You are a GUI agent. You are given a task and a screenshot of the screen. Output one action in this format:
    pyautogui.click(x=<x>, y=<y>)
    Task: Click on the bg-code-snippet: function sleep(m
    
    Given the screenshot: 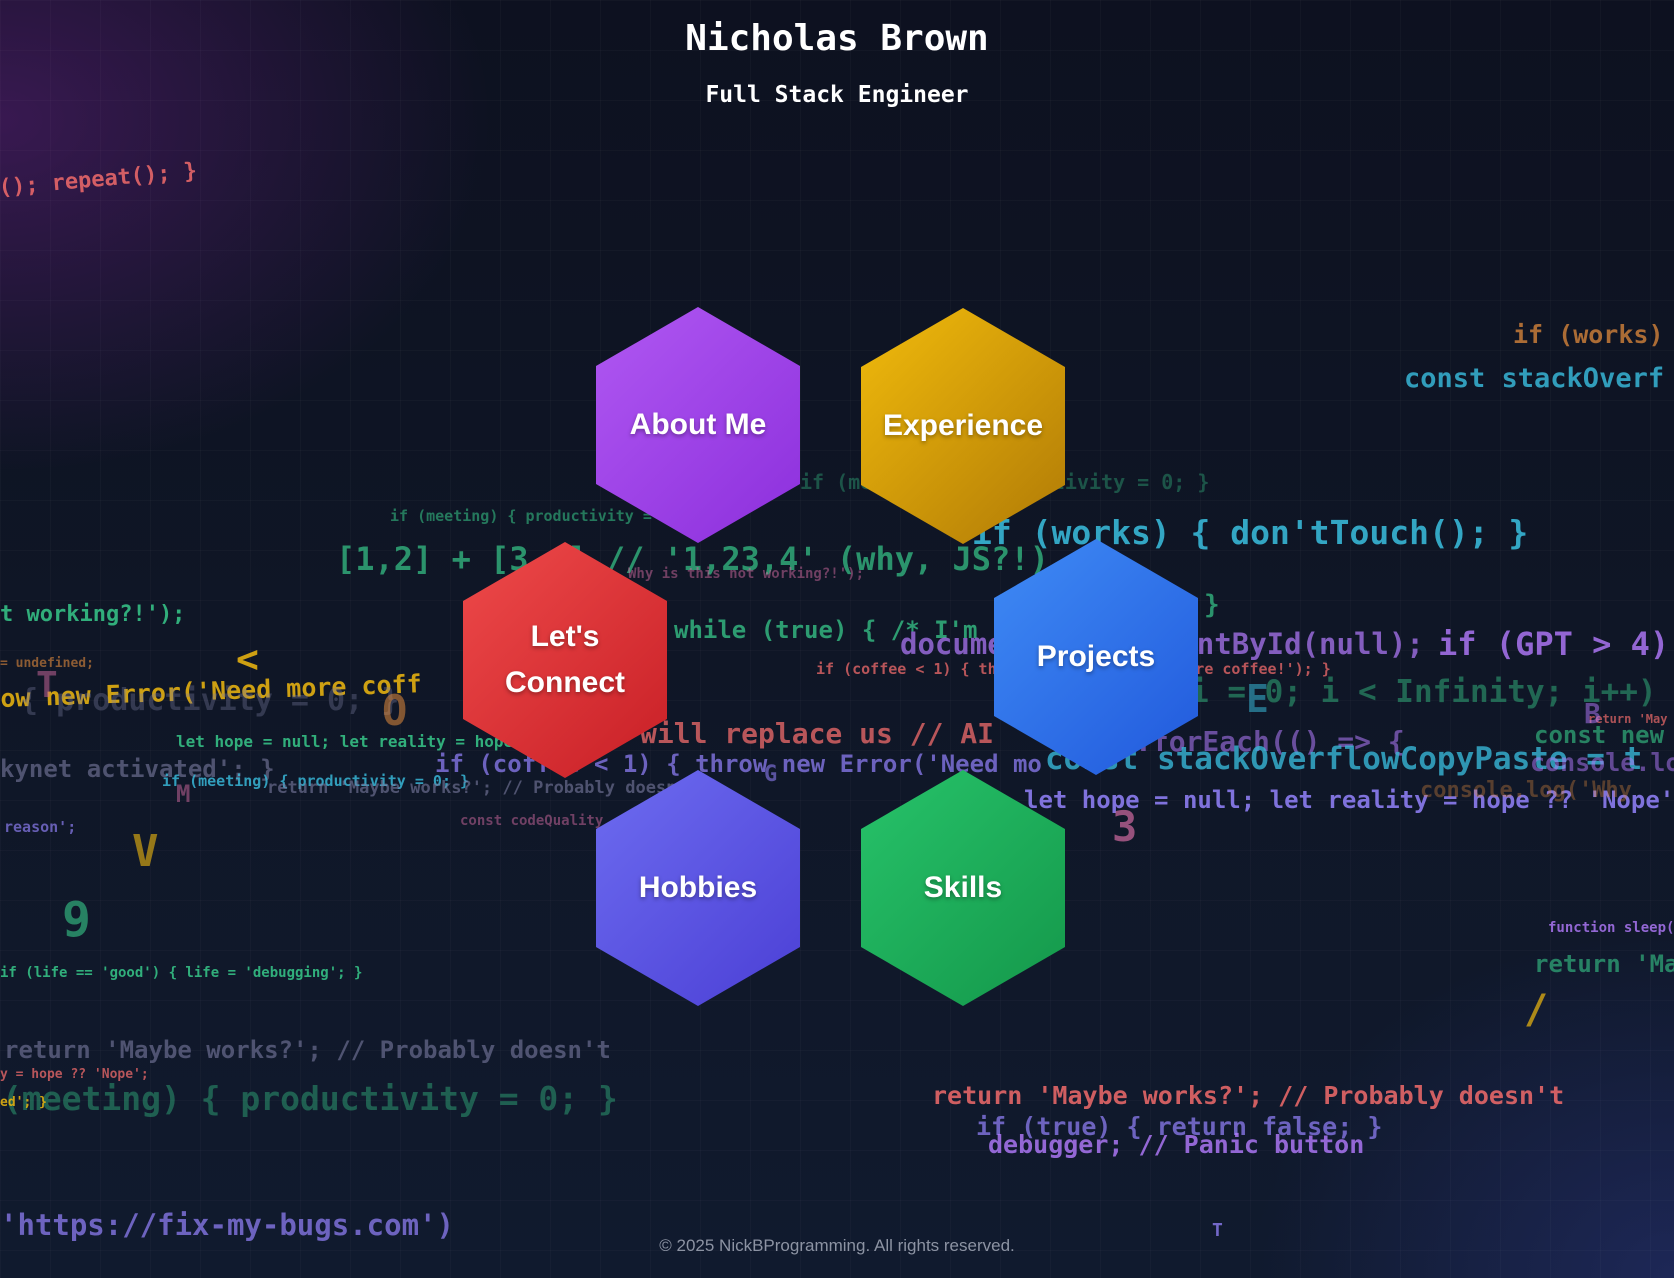 What is the action you would take?
    pyautogui.click(x=1611, y=928)
    